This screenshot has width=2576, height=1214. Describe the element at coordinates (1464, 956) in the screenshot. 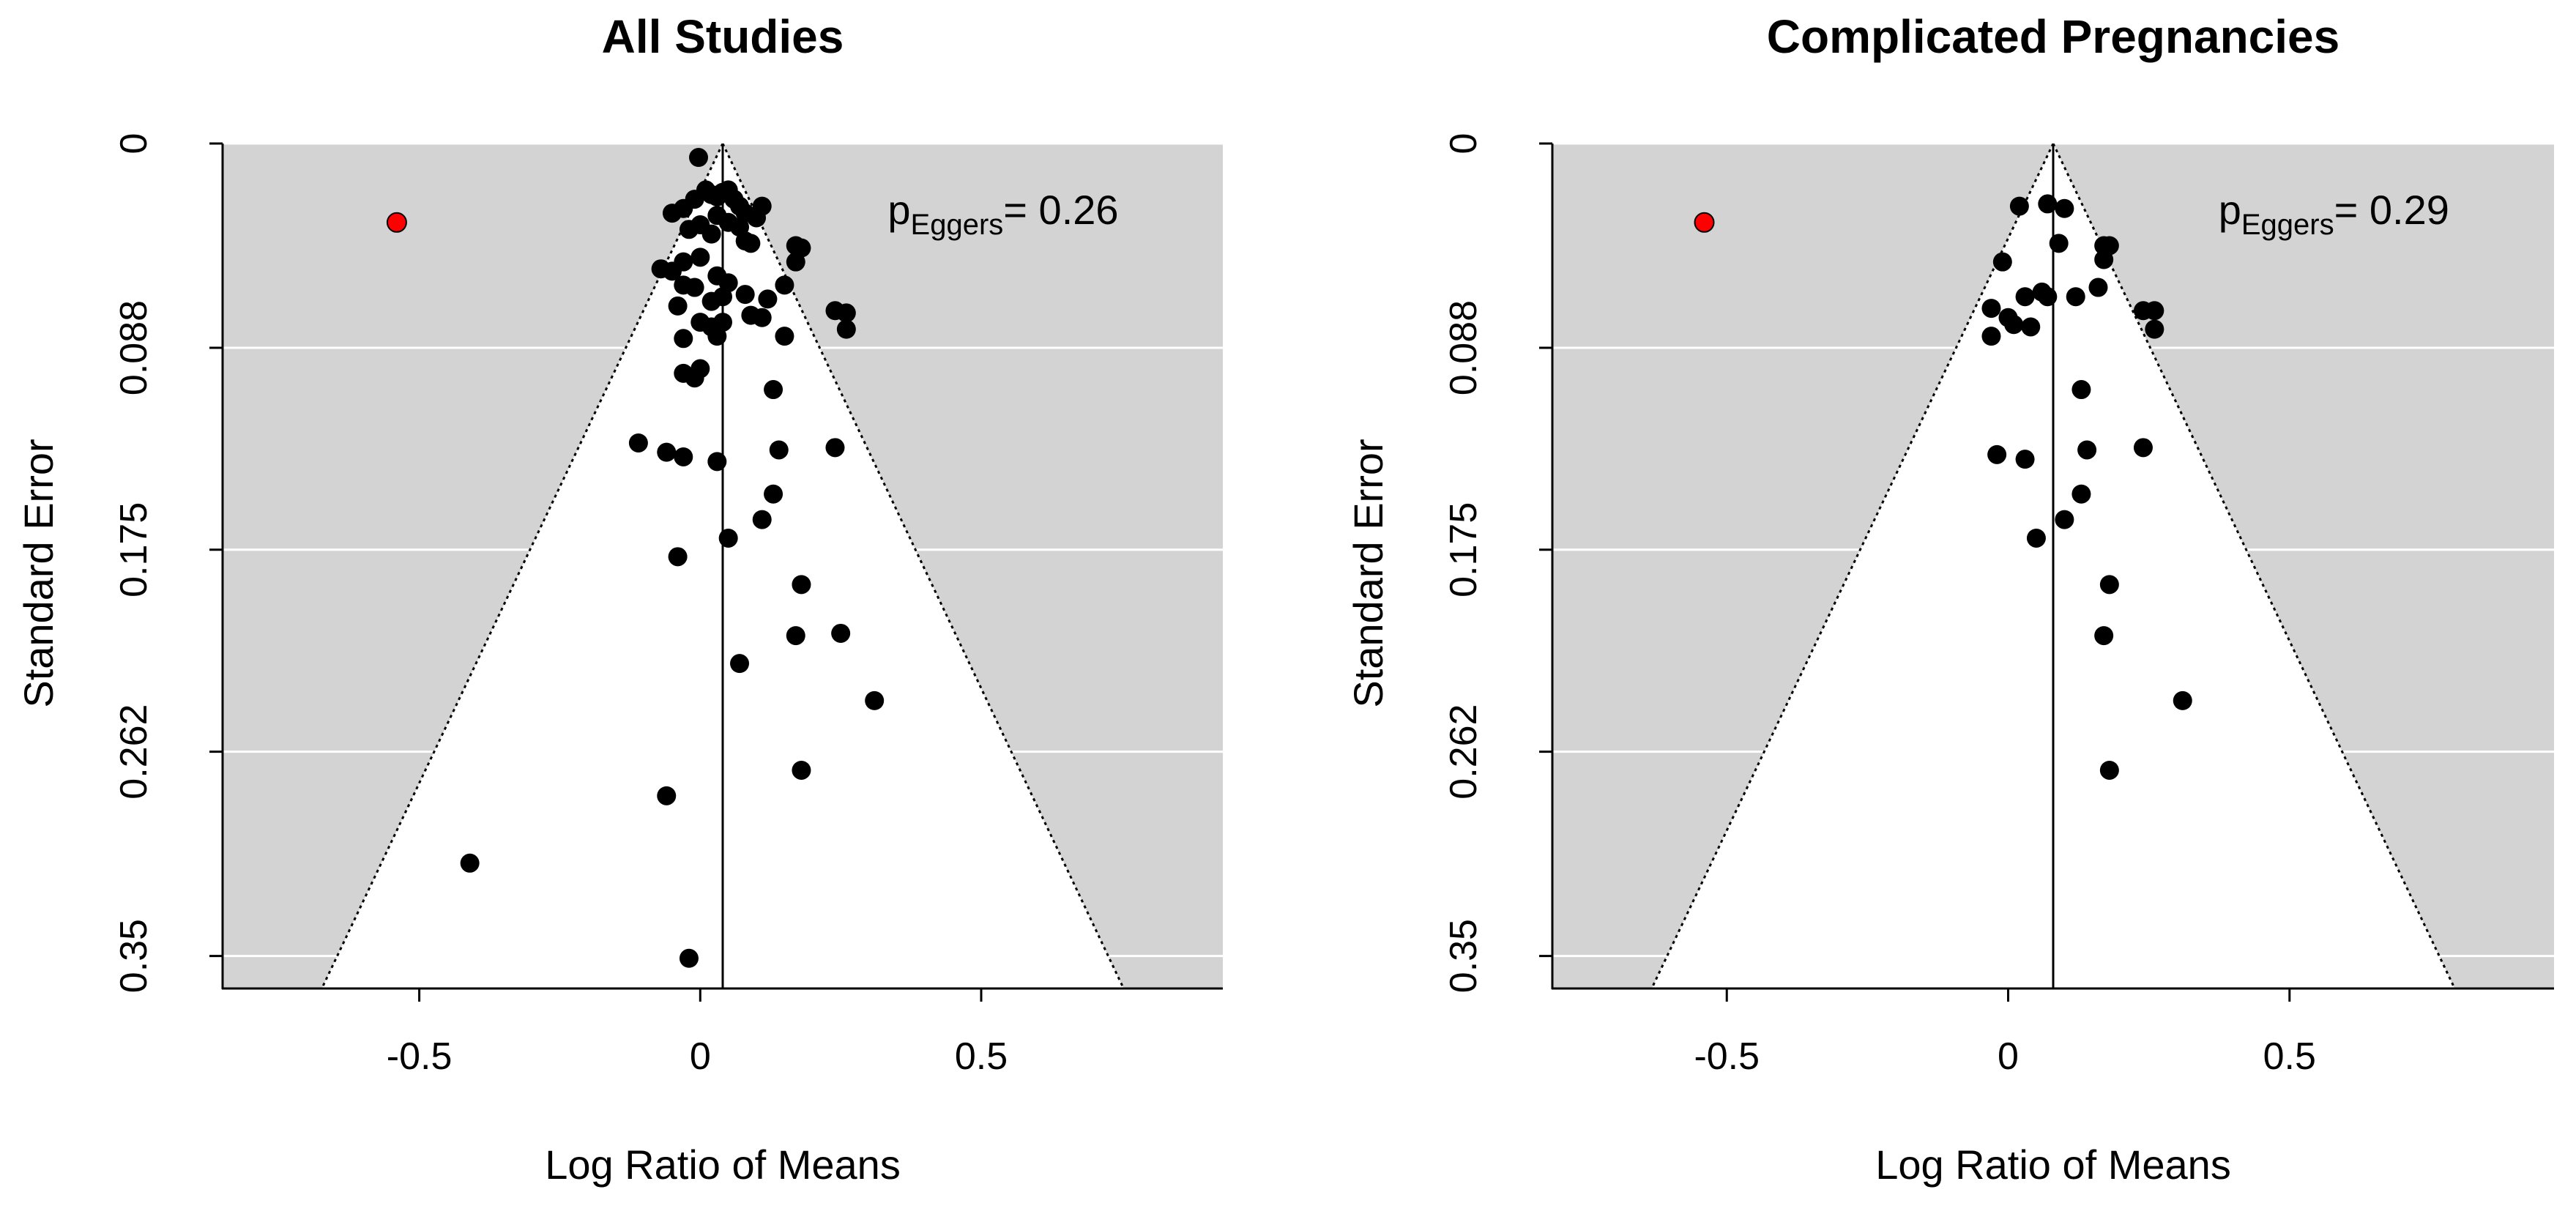

I see `y-tick-label-4: 0.35` at that location.